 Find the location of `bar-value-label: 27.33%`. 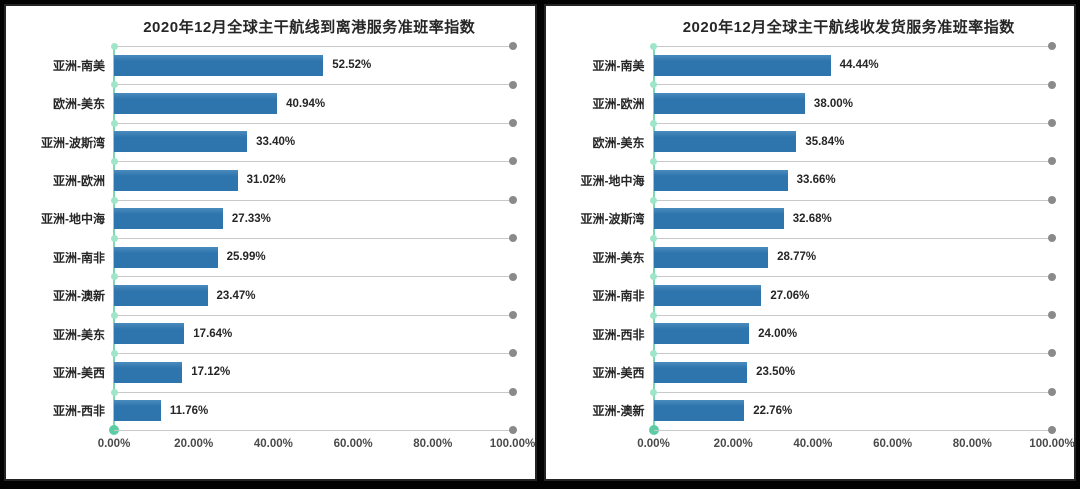

bar-value-label: 27.33% is located at coordinates (251, 218).